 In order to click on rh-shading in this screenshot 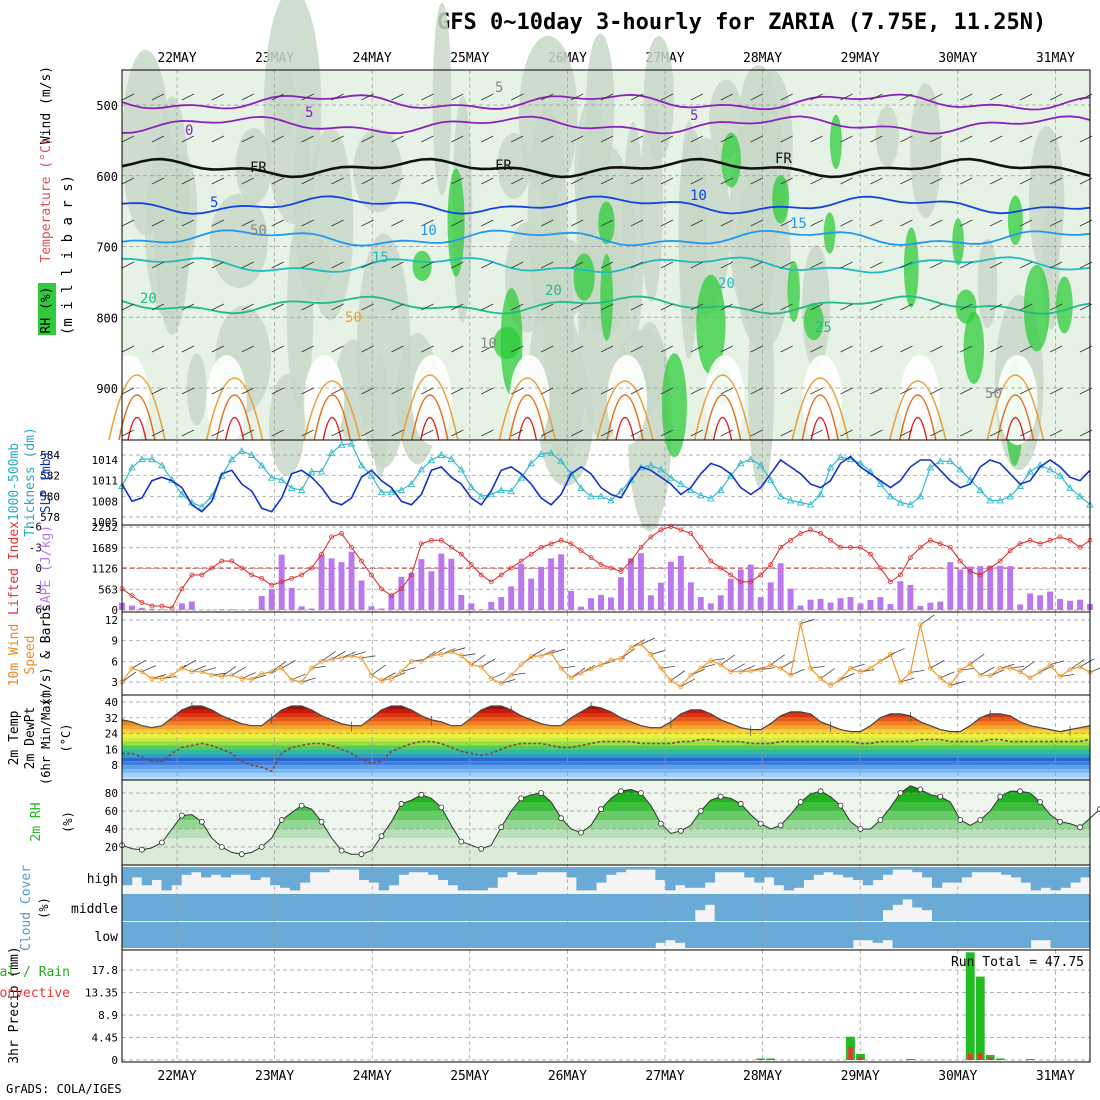, I will do `click(196, 389)`.